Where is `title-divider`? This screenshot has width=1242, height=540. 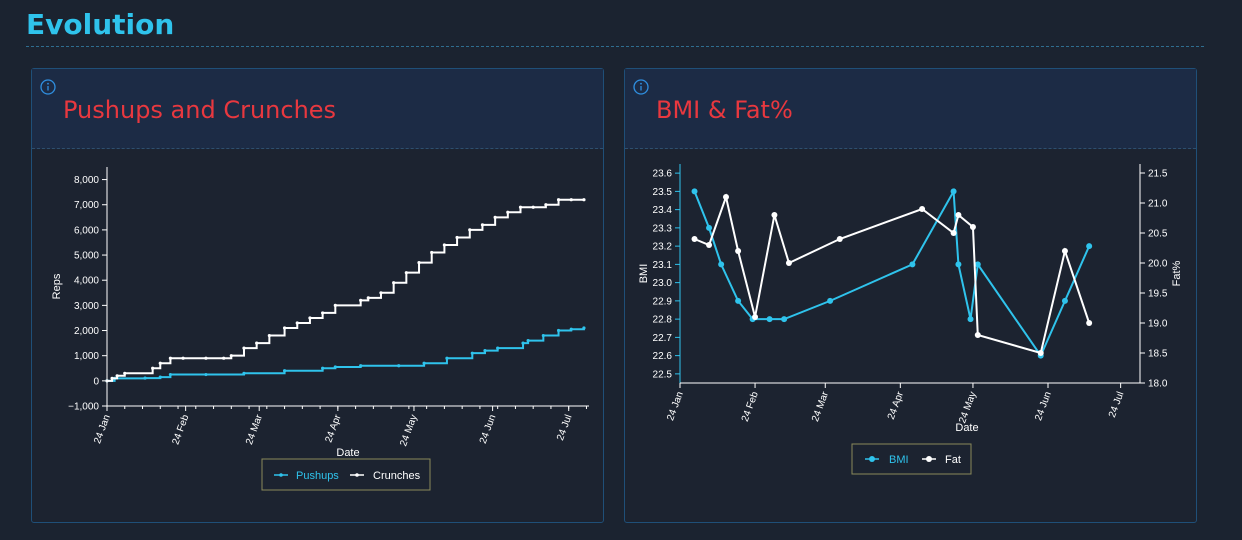 title-divider is located at coordinates (615, 46).